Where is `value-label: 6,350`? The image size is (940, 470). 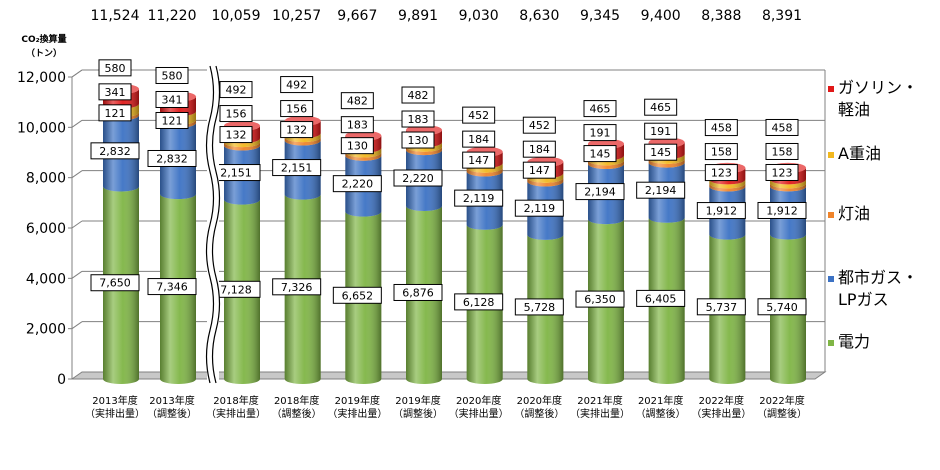 value-label: 6,350 is located at coordinates (600, 299).